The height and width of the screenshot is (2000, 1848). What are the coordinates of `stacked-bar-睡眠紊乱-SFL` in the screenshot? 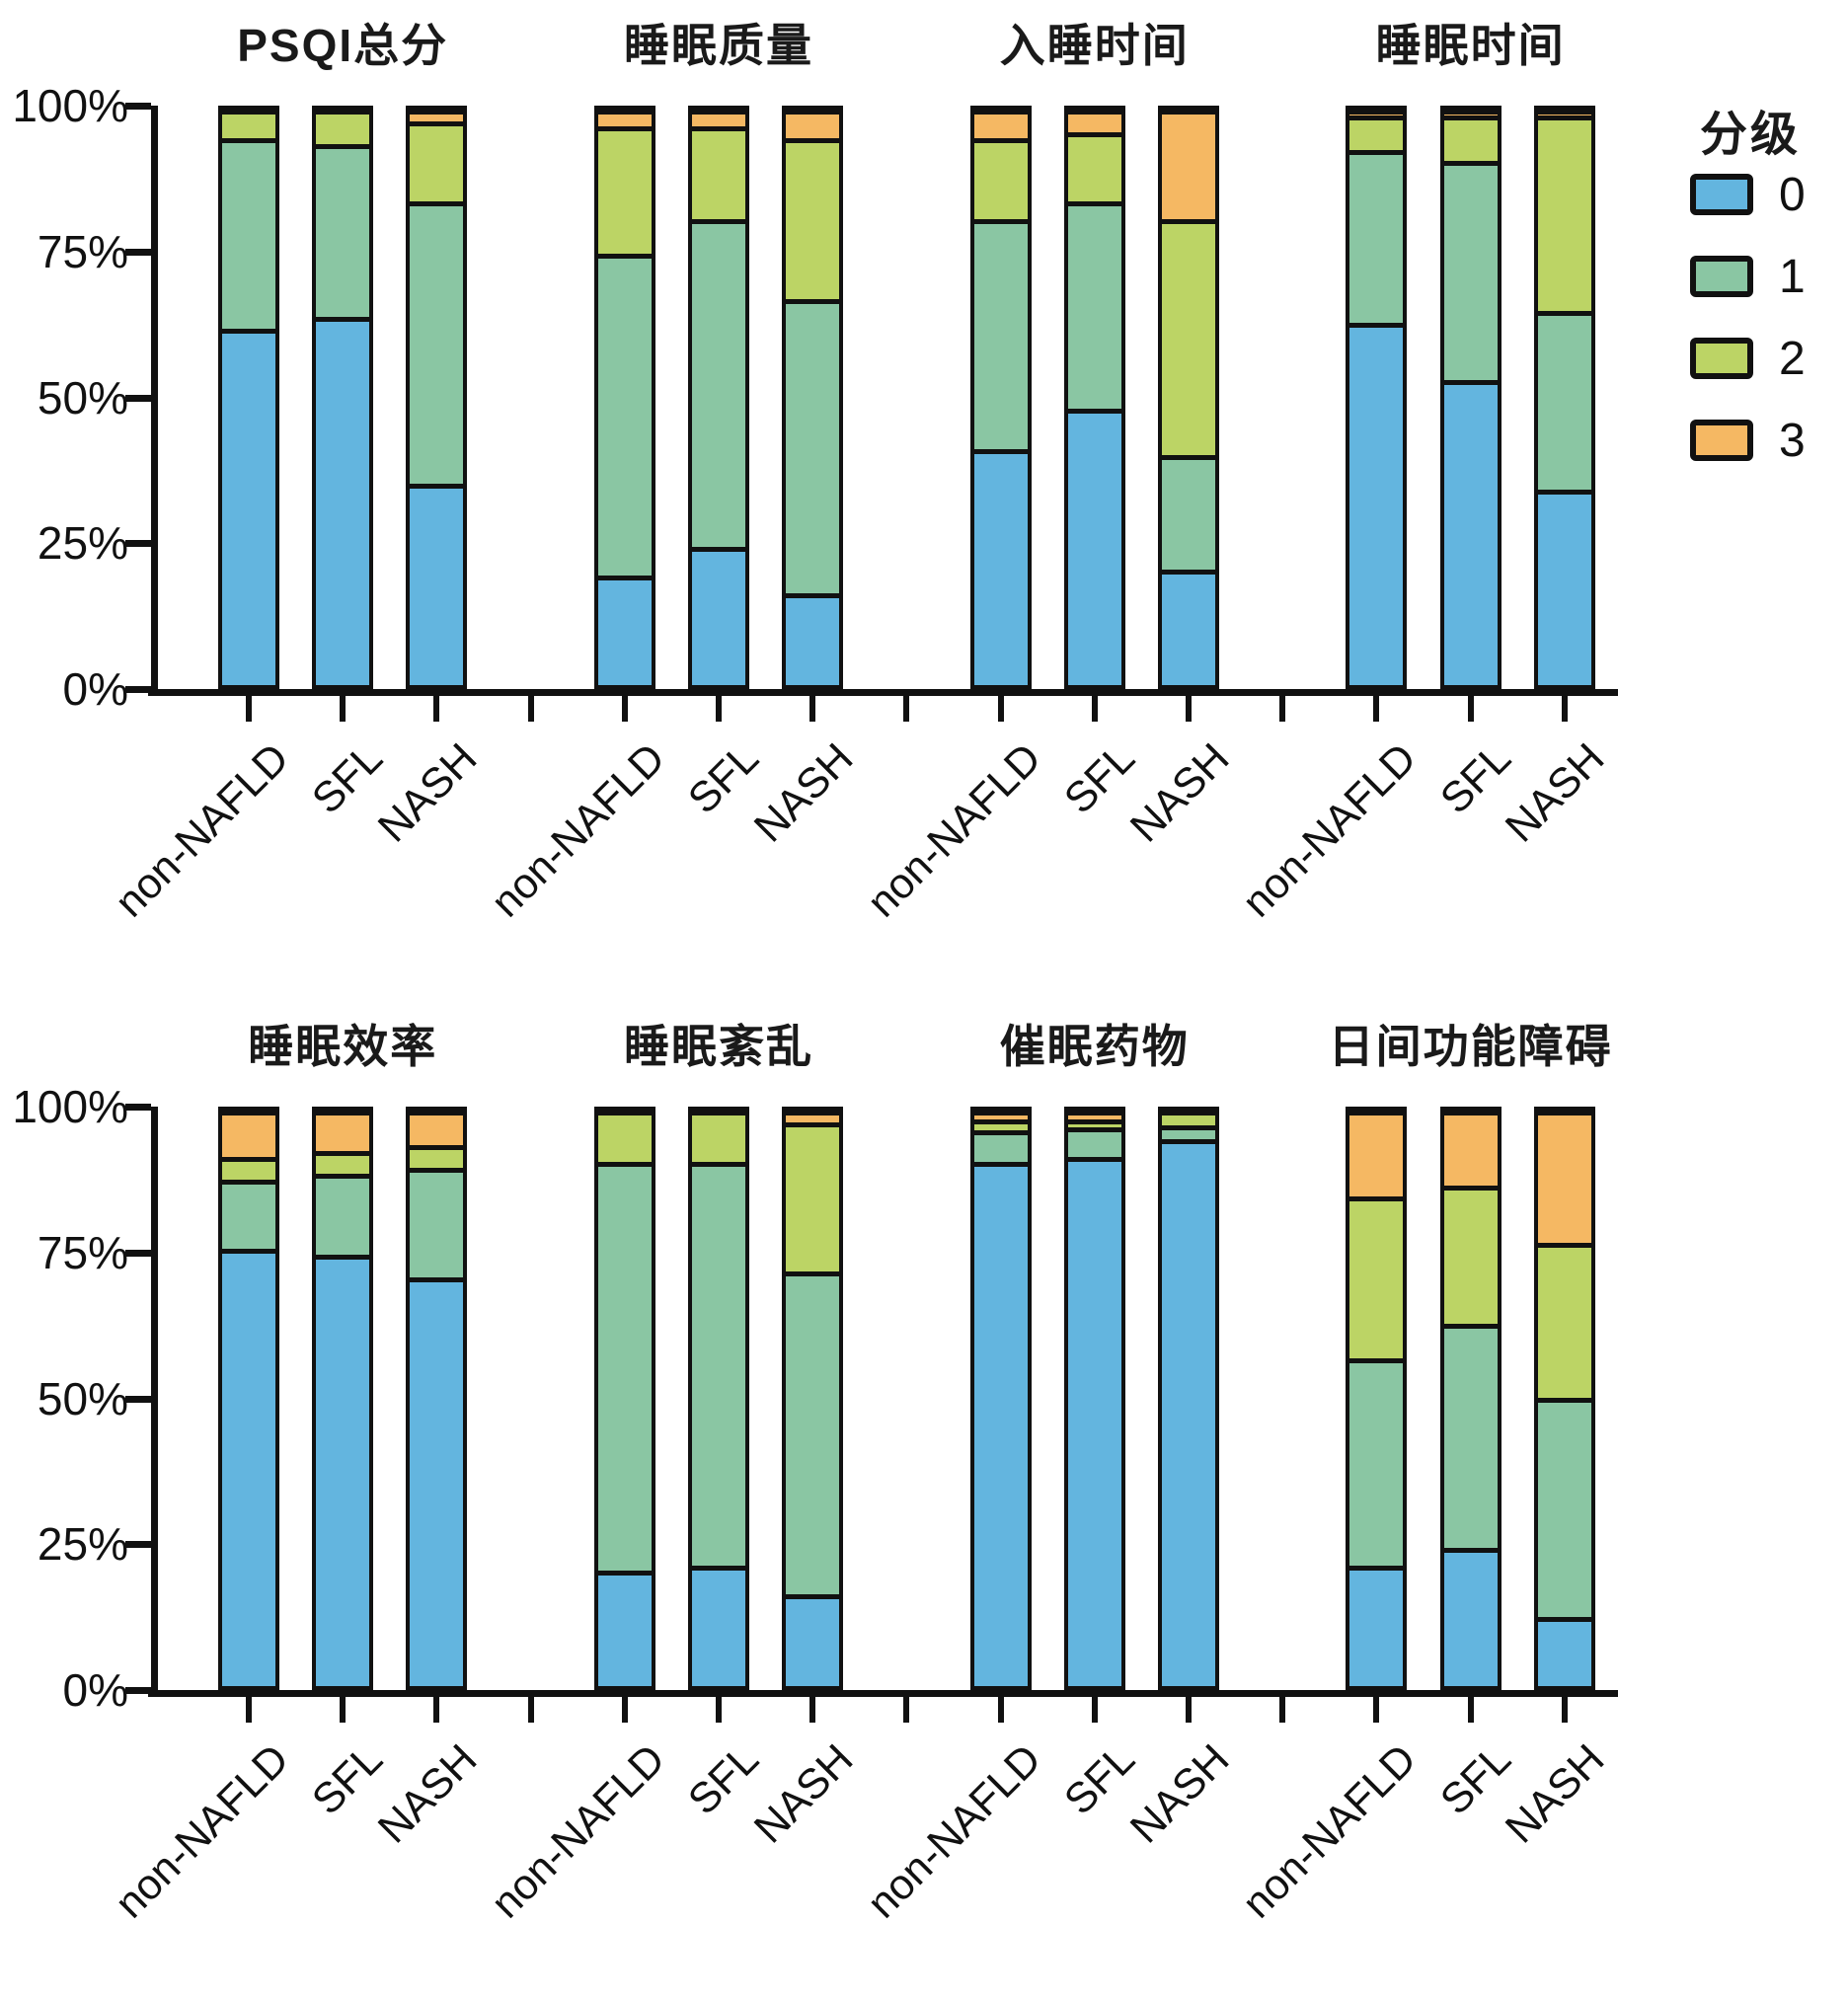 It's located at (718, 1398).